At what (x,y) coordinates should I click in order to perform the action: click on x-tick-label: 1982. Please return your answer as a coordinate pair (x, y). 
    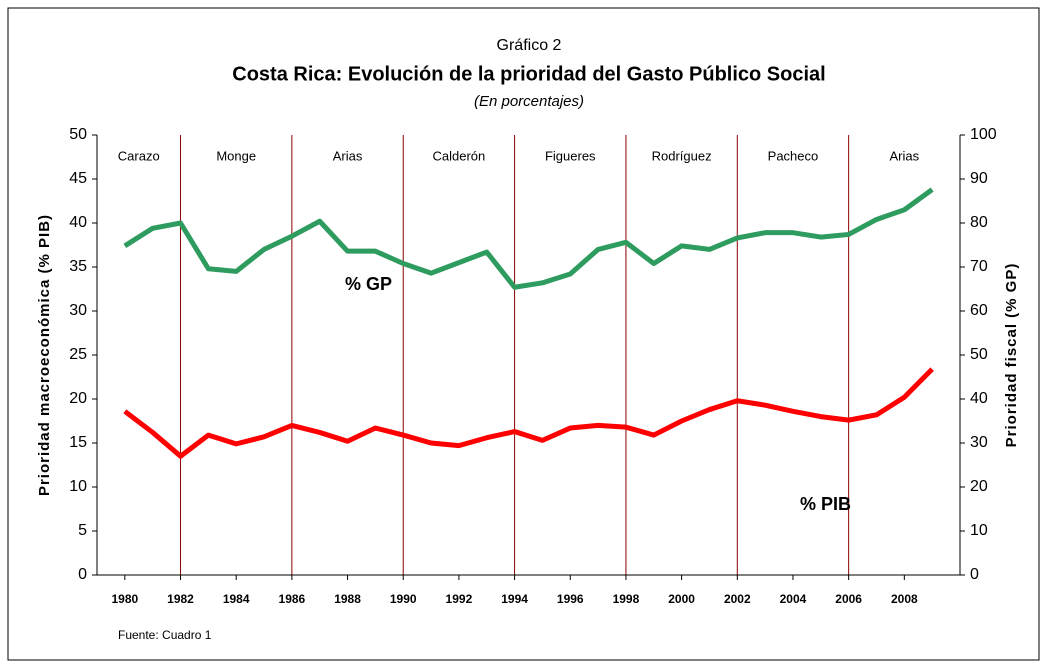
    Looking at the image, I should click on (180, 599).